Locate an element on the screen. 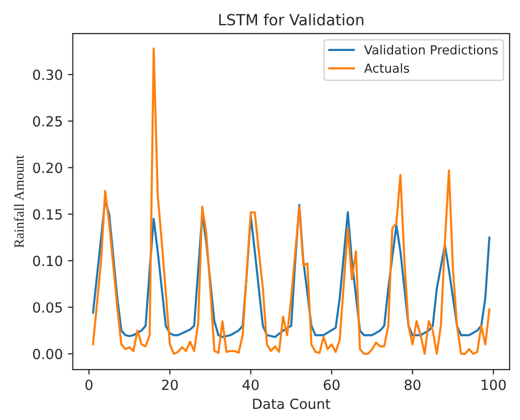 The height and width of the screenshot is (420, 520). y-tick-label: 0.25 is located at coordinates (47, 121).